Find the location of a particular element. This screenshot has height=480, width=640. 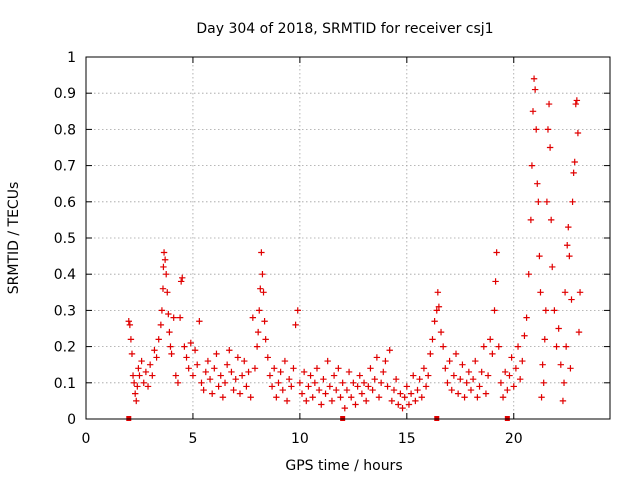

x-tick-label: 5 is located at coordinates (192, 439).